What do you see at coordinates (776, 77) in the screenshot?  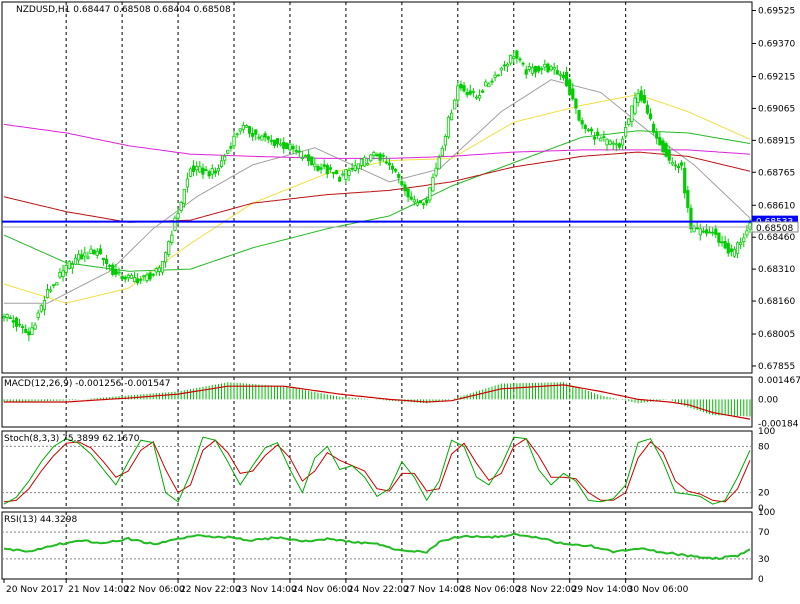 I see `price-tick-label: 0.69215` at bounding box center [776, 77].